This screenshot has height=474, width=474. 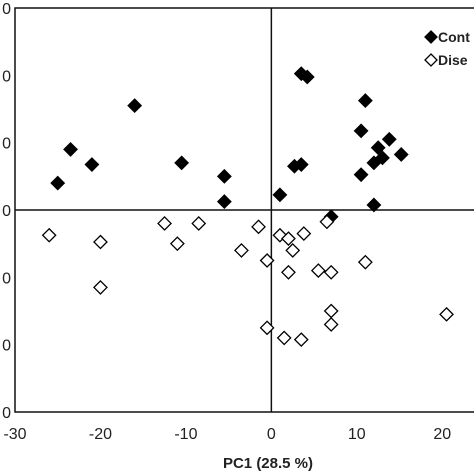 I want to click on x-tick-label: -10, so click(x=185, y=434).